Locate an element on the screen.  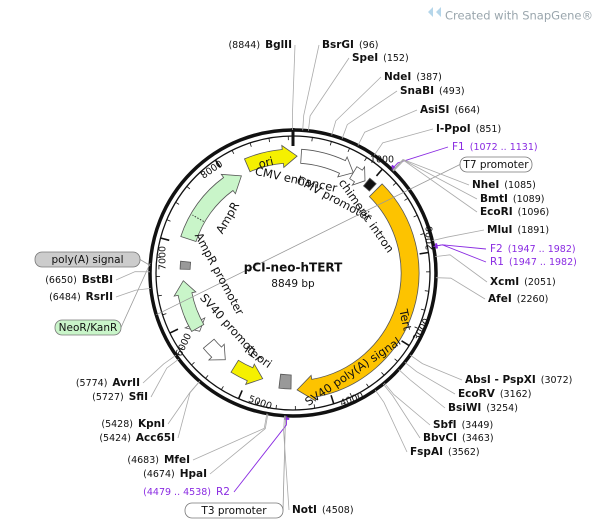
enzyme-label: NheI (1085) is located at coordinates (504, 185).